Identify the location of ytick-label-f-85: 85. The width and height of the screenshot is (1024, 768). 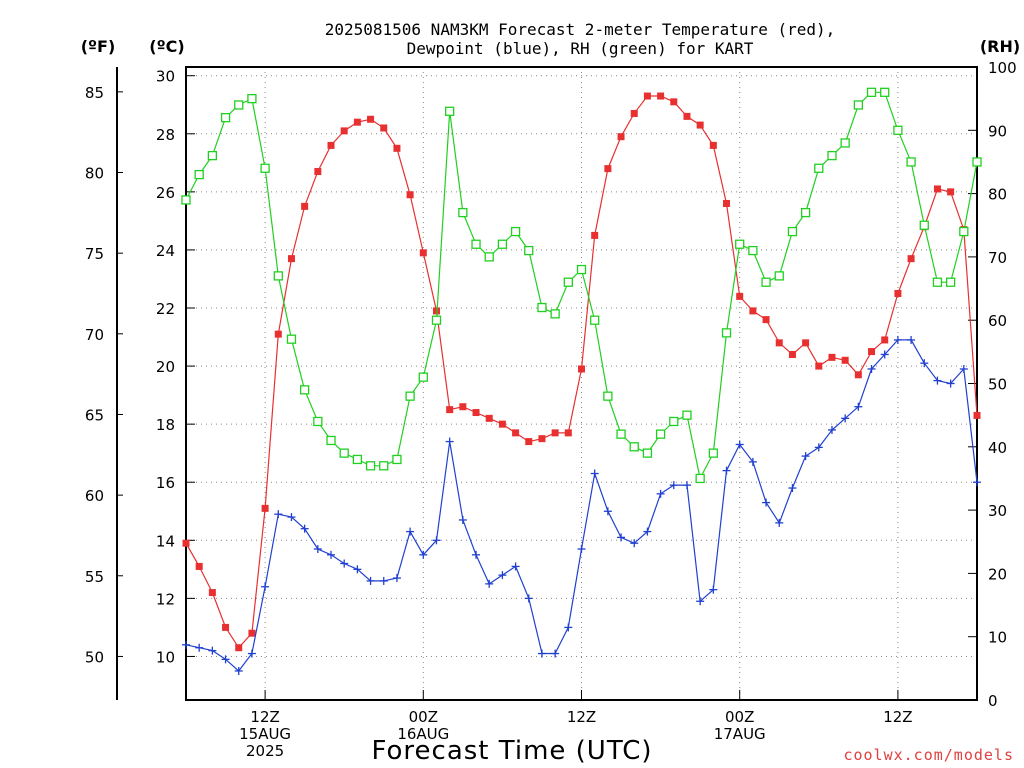
(94, 93).